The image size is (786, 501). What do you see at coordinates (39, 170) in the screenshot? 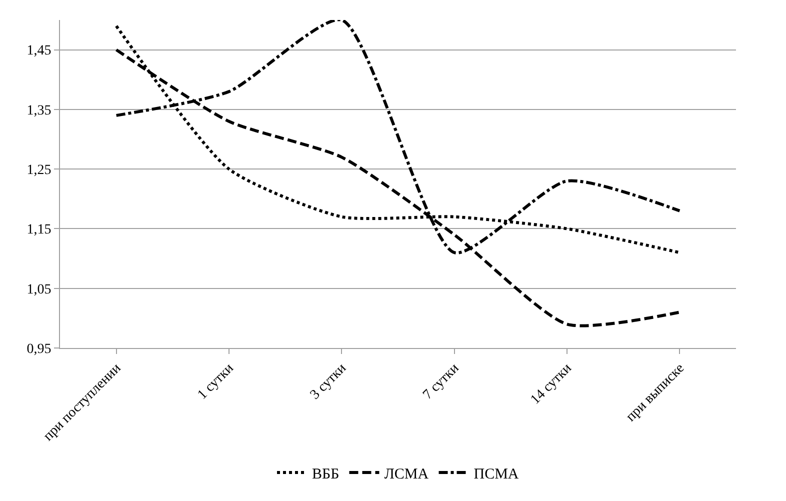
I see `y-tick-label: 1,25` at bounding box center [39, 170].